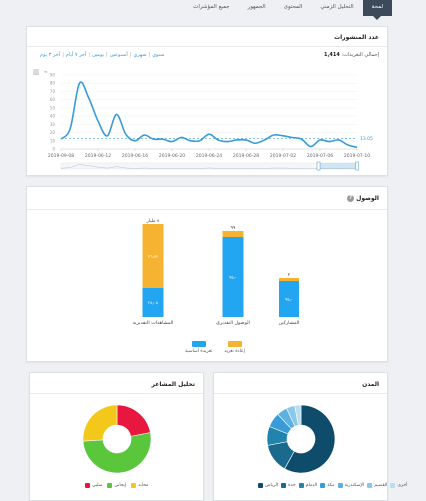 The image size is (426, 501). I want to click on bar-total-label: ٨ مليار, so click(153, 221).